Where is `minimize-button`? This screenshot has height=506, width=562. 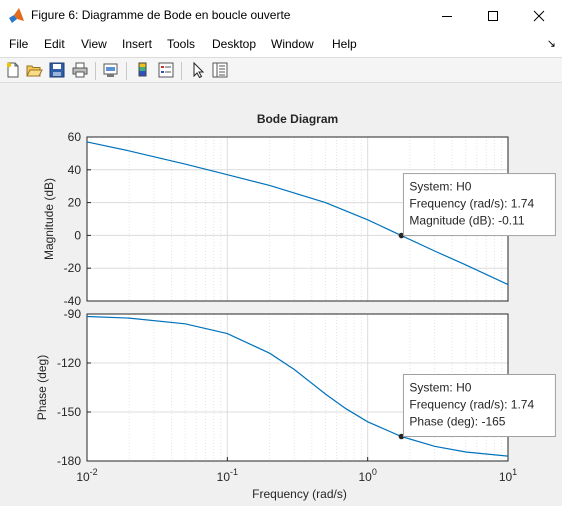
minimize-button is located at coordinates (447, 15).